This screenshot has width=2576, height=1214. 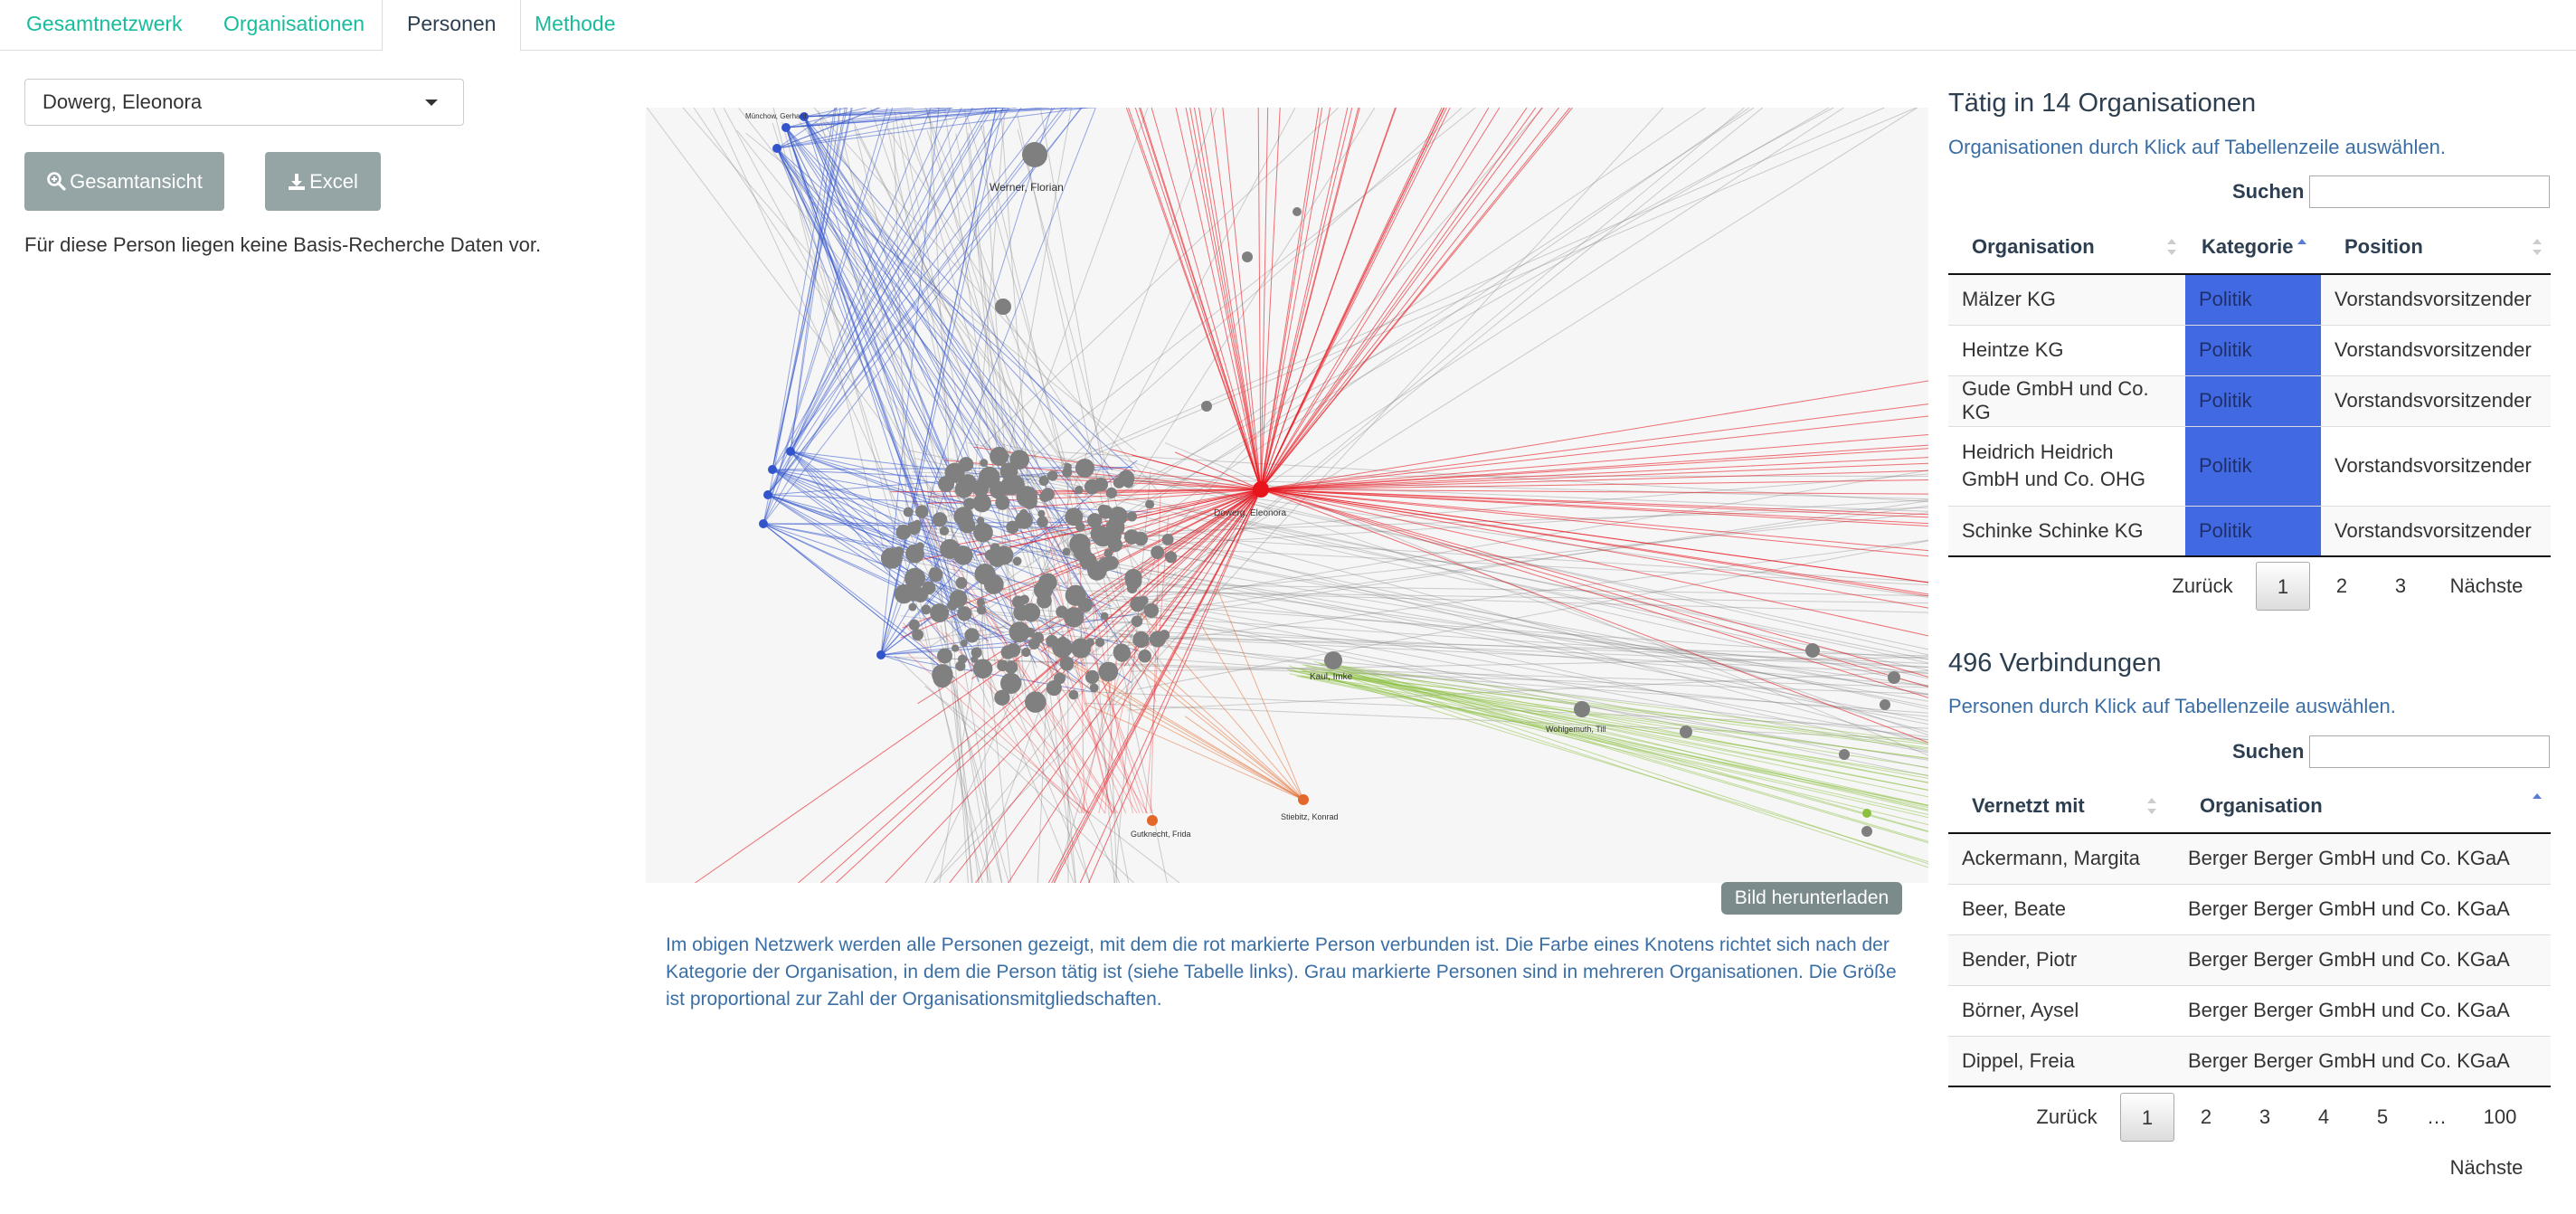 What do you see at coordinates (2253, 247) in the screenshot?
I see `orgs-col-kategorie: Kategorie` at bounding box center [2253, 247].